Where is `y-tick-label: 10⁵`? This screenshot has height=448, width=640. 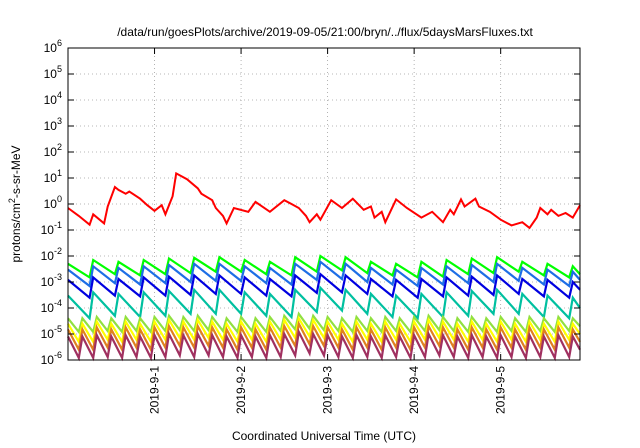 y-tick-label: 10⁵ is located at coordinates (53, 72).